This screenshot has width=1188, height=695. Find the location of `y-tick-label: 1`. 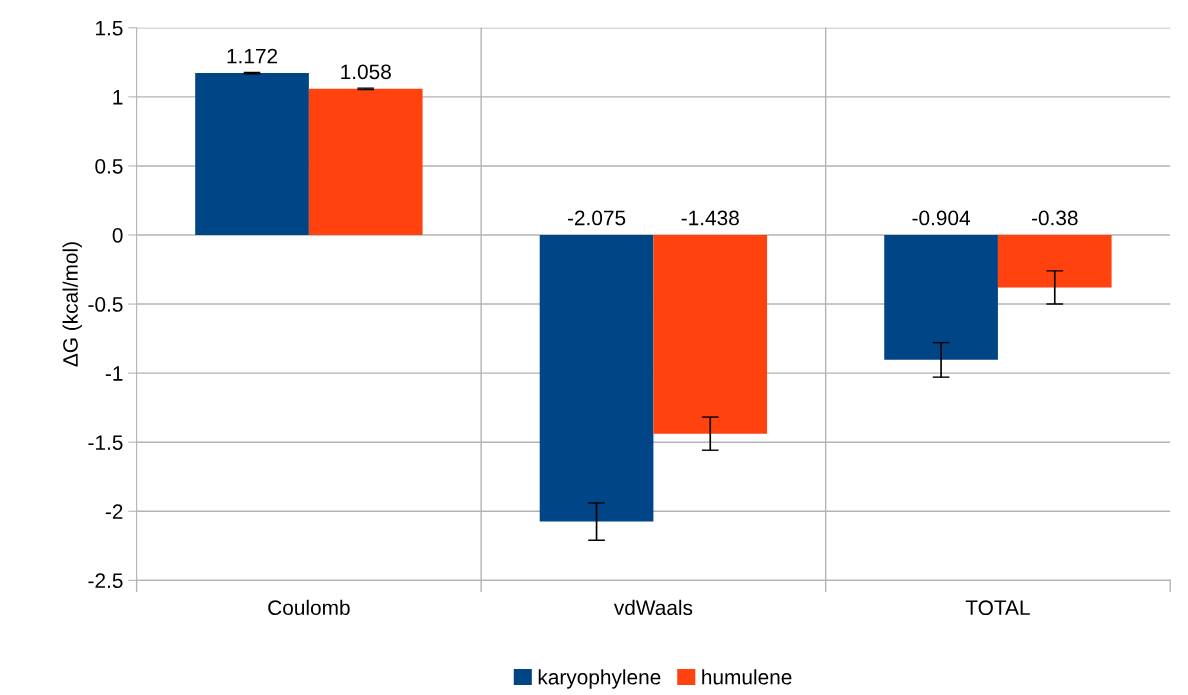

y-tick-label: 1 is located at coordinates (118, 97).